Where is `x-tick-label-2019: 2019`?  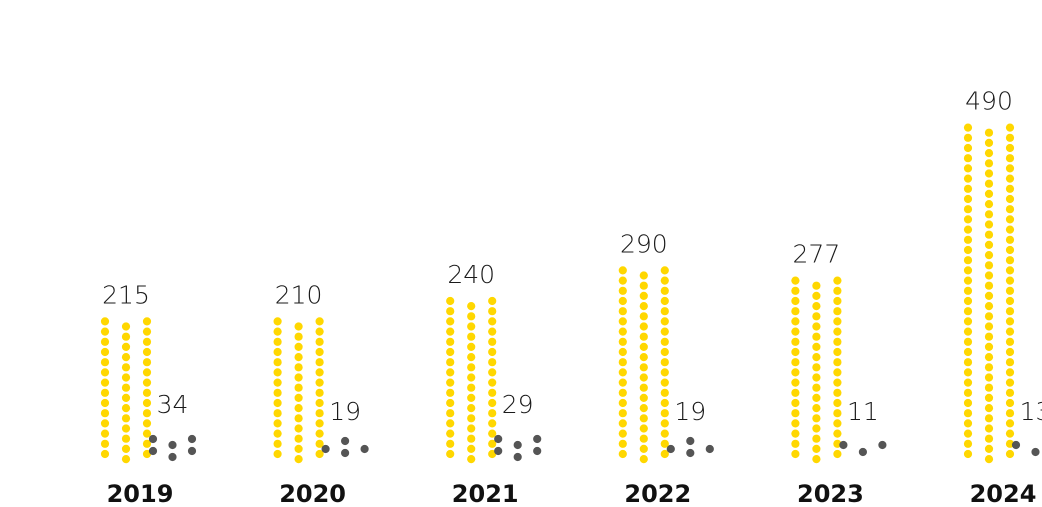
x-tick-label-2019: 2019 is located at coordinates (140, 493).